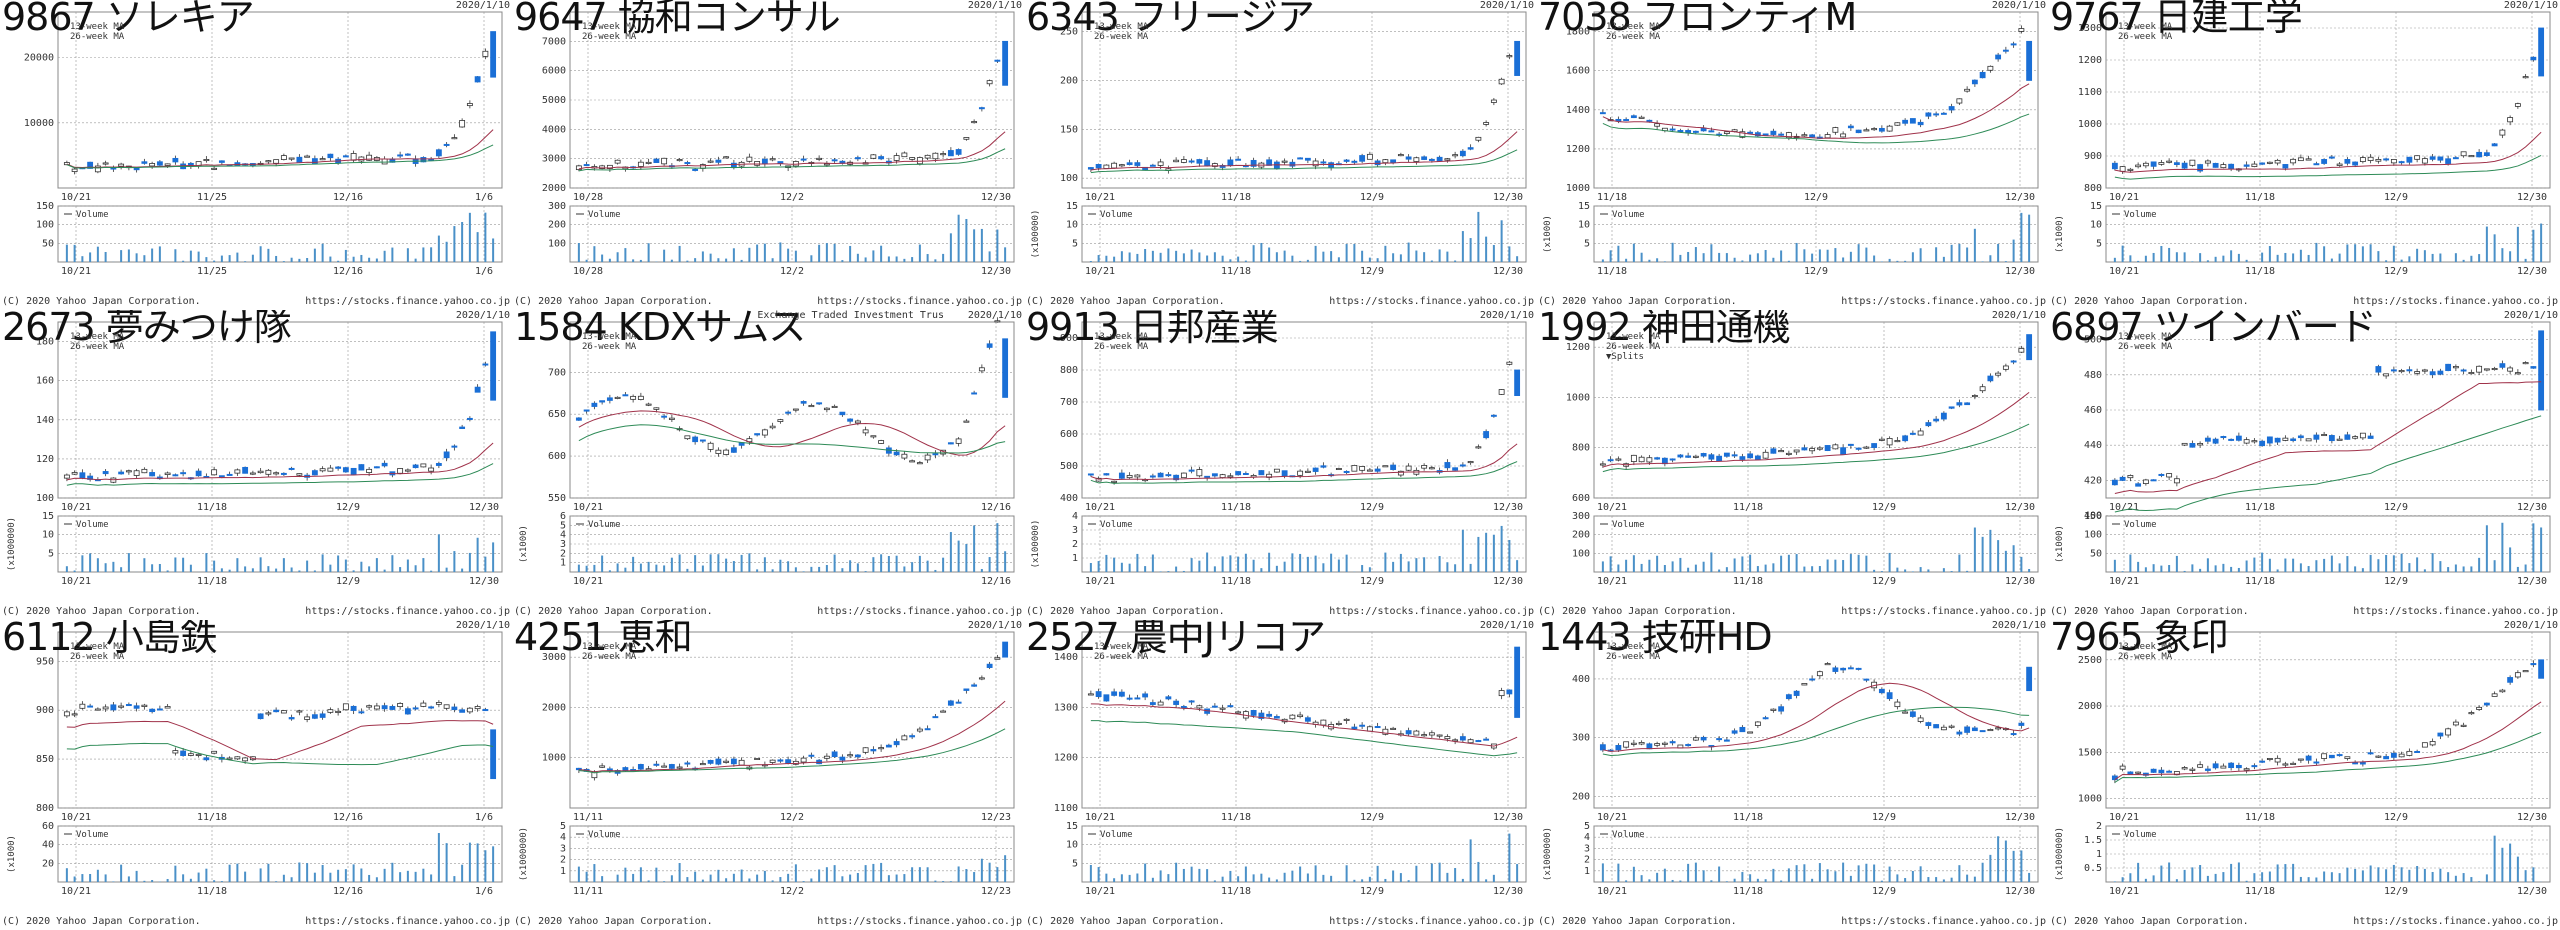  I want to click on x-tick-label: 12/9, so click(1884, 817).